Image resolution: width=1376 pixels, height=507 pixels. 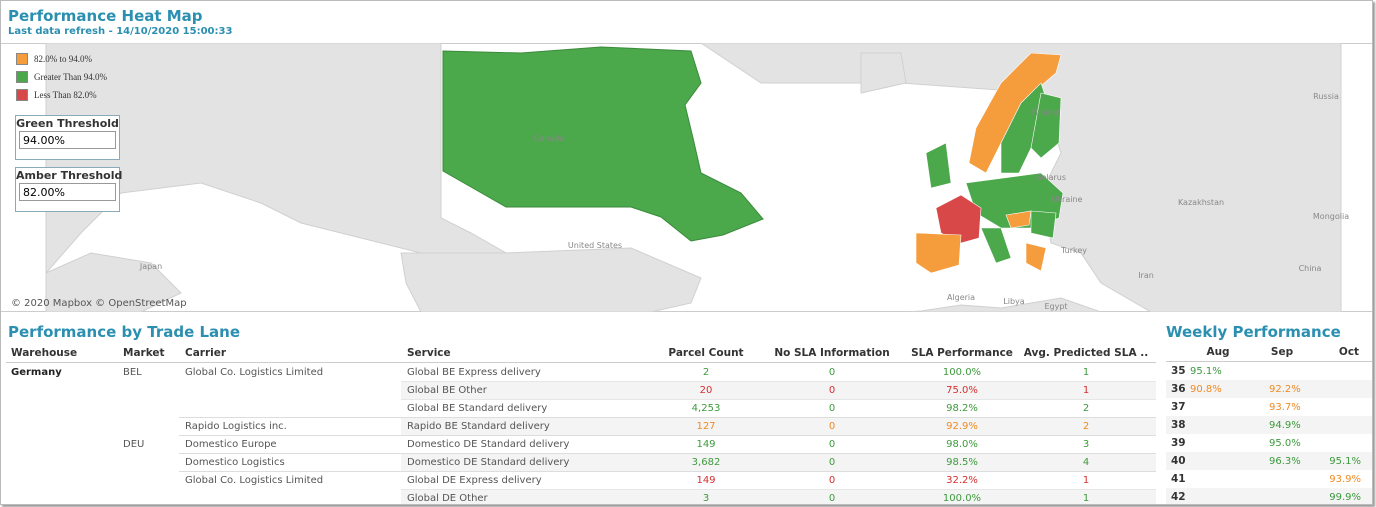 I want to click on week-label: 38, so click(x=1178, y=425).